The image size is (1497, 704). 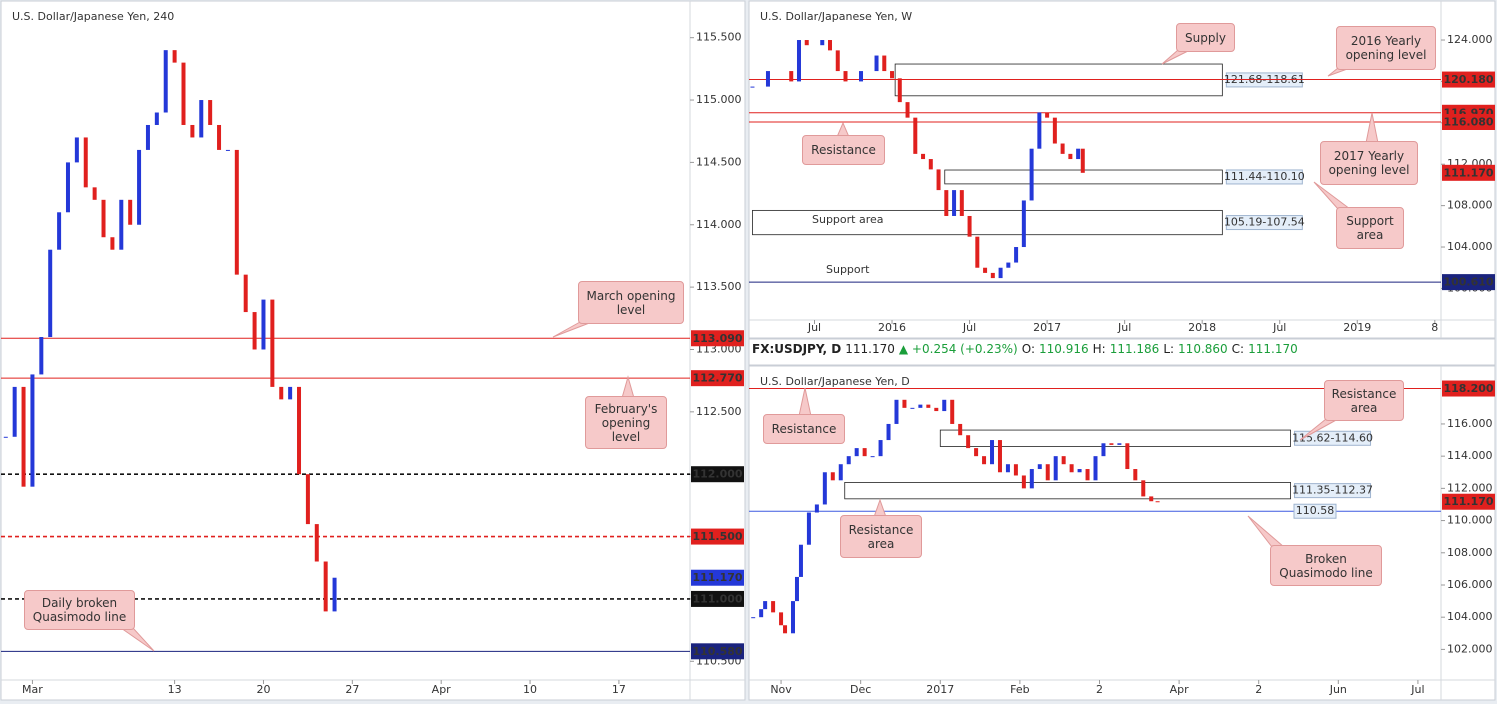 What do you see at coordinates (1470, 423) in the screenshot?
I see `y-tick-label: 116.000` at bounding box center [1470, 423].